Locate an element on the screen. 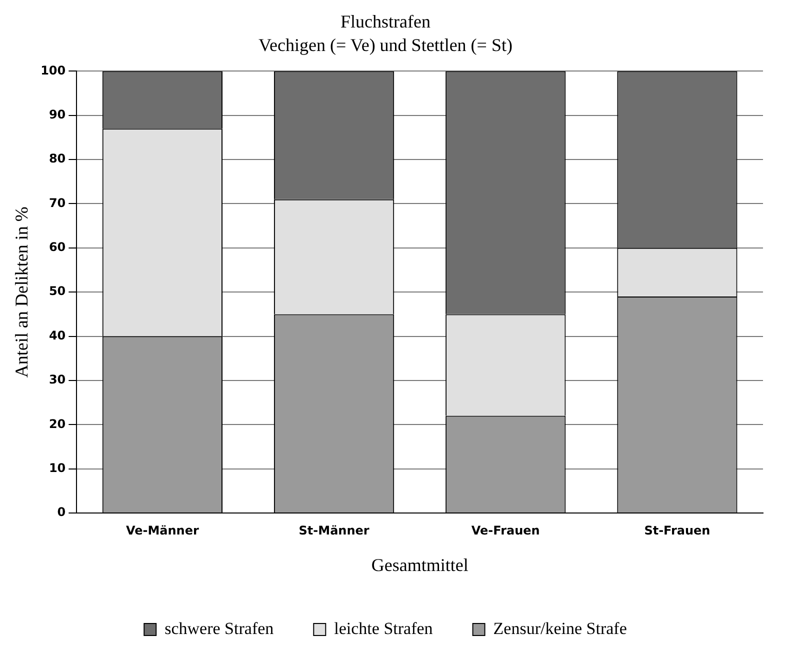  x-tick-label: Ve-Männer is located at coordinates (162, 530).